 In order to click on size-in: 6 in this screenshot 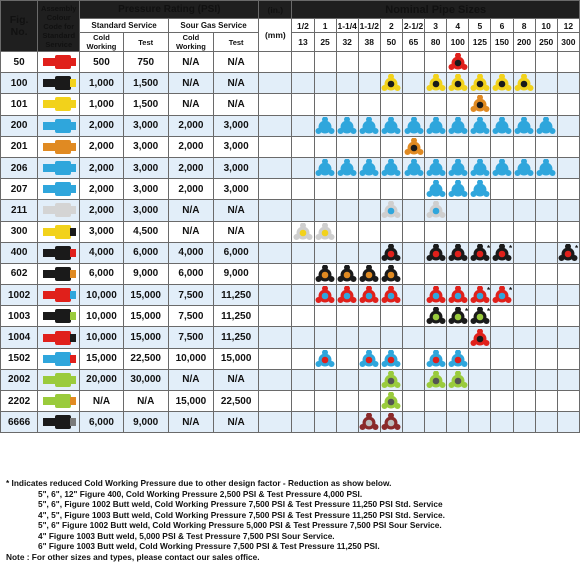, I will do `click(502, 26)`.